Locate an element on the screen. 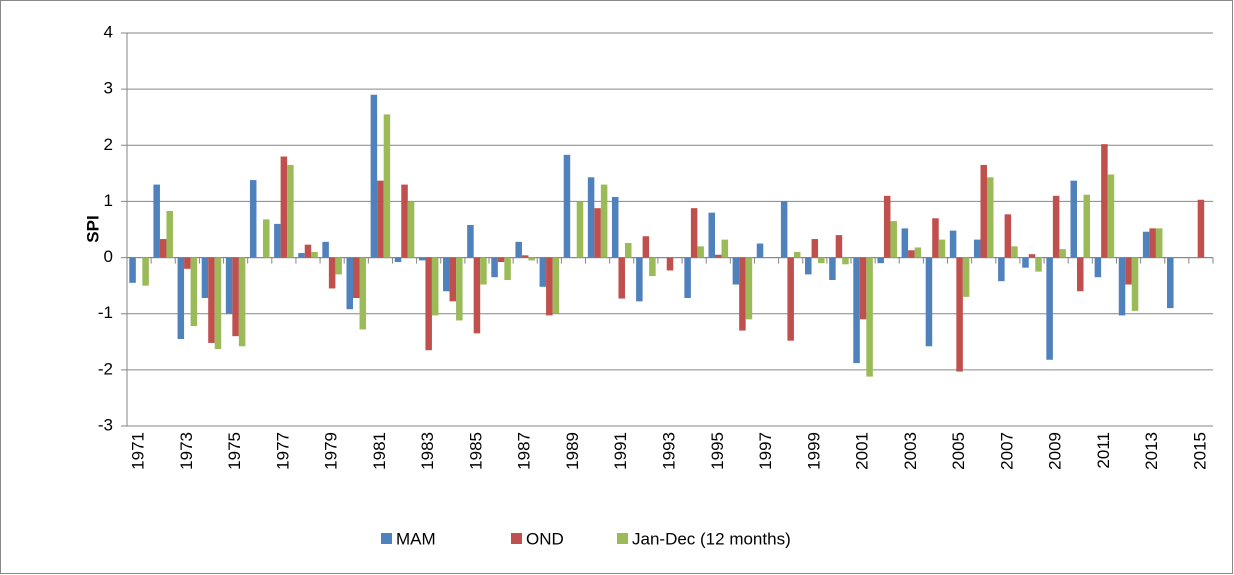  x-tick-label: 1997 is located at coordinates (765, 451).